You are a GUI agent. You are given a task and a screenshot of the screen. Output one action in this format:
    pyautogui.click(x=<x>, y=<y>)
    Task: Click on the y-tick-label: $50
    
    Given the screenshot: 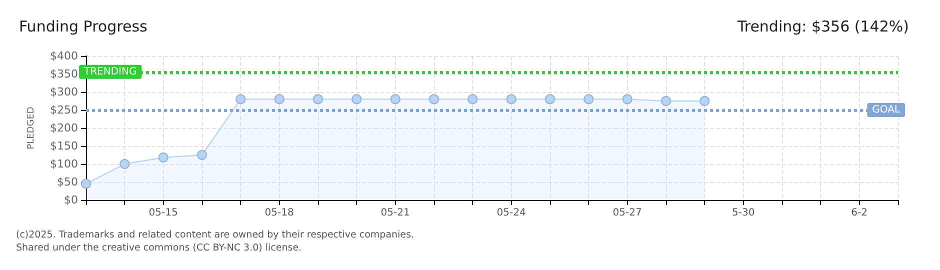 What is the action you would take?
    pyautogui.click(x=67, y=182)
    